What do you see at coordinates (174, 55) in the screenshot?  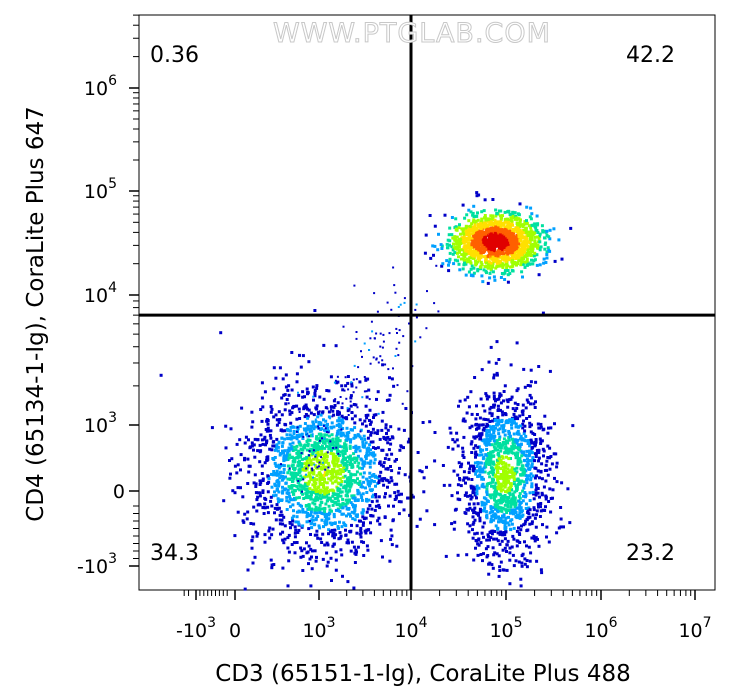 I see `quadrant-upper-left-percent: 0.36` at bounding box center [174, 55].